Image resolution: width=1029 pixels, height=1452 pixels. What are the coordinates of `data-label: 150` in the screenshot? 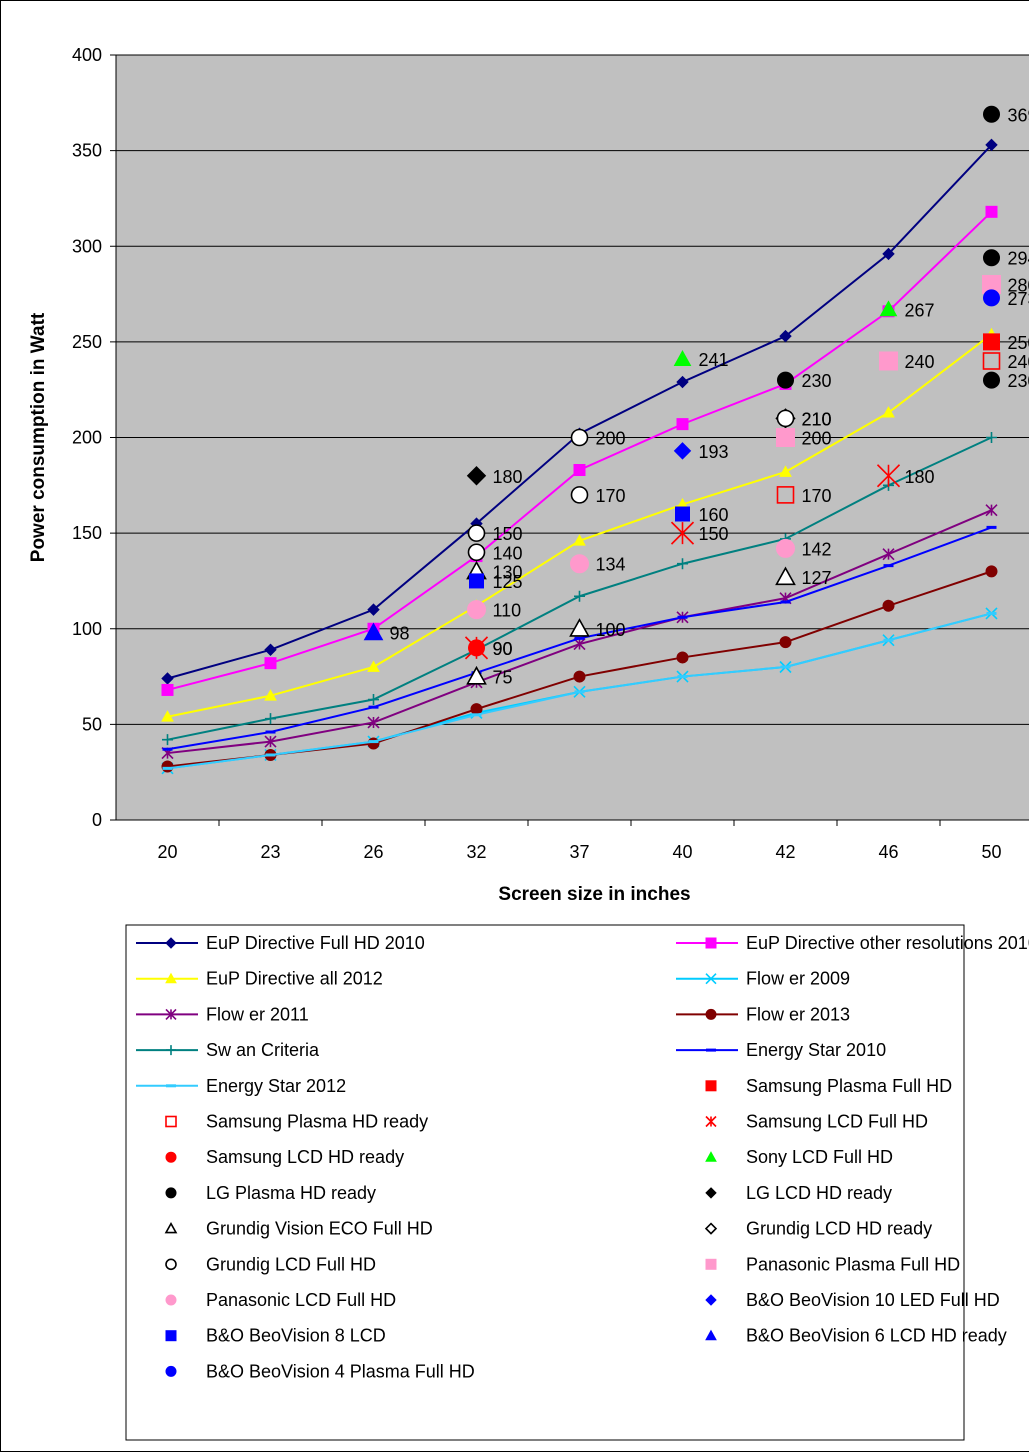 It's located at (508, 534).